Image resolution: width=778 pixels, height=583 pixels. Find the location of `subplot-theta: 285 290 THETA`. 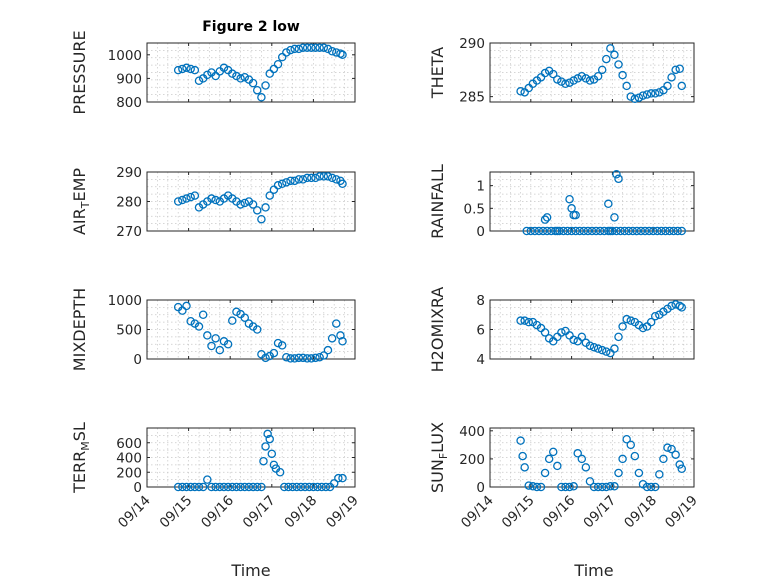

subplot-theta: 285 290 THETA is located at coordinates (561, 71).